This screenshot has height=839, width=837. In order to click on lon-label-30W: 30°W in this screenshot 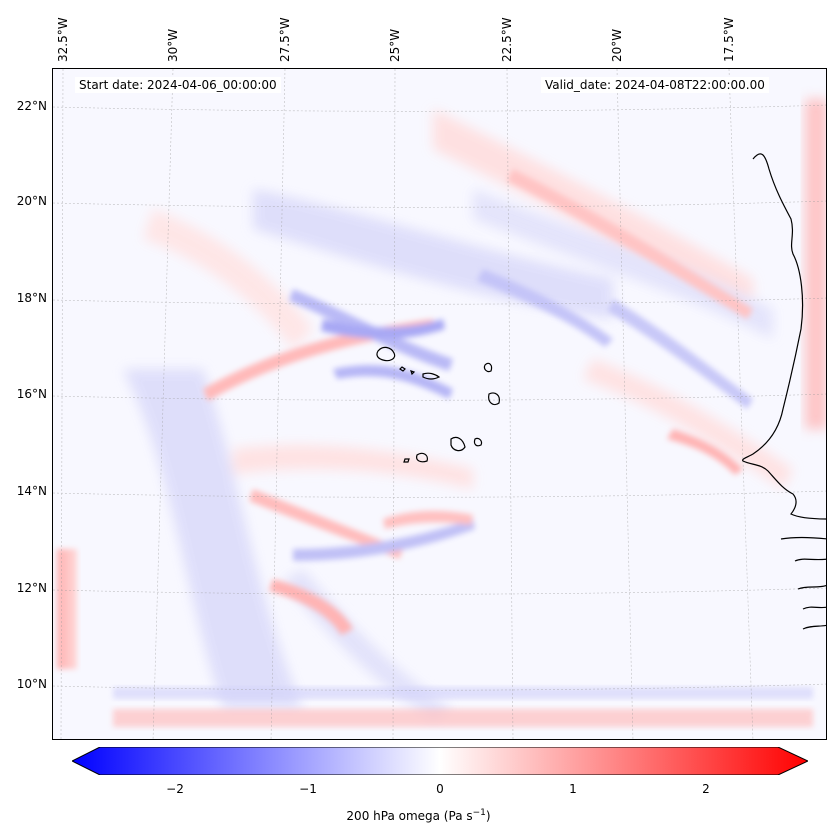, I will do `click(173, 45)`.